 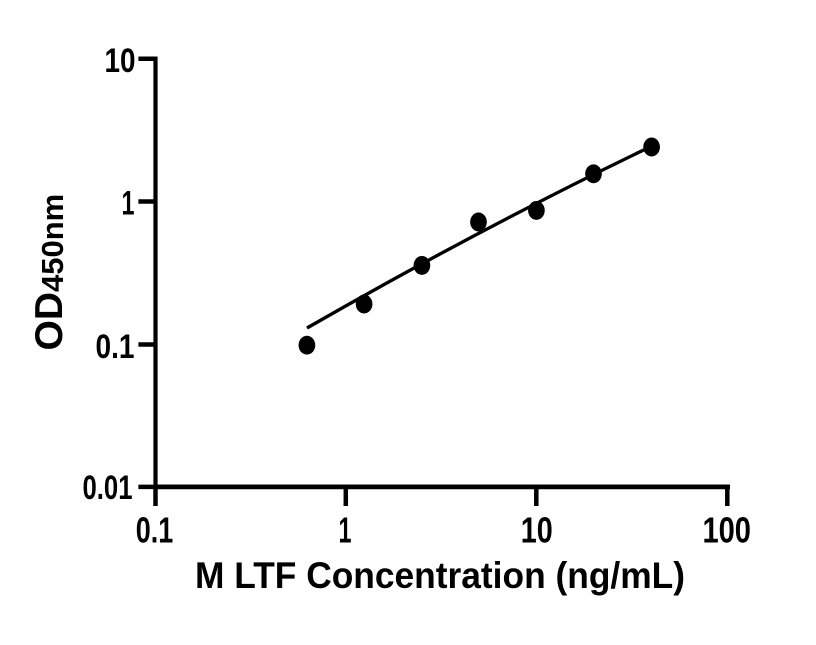 I want to click on svg-text: 0.01, so click(x=108, y=488).